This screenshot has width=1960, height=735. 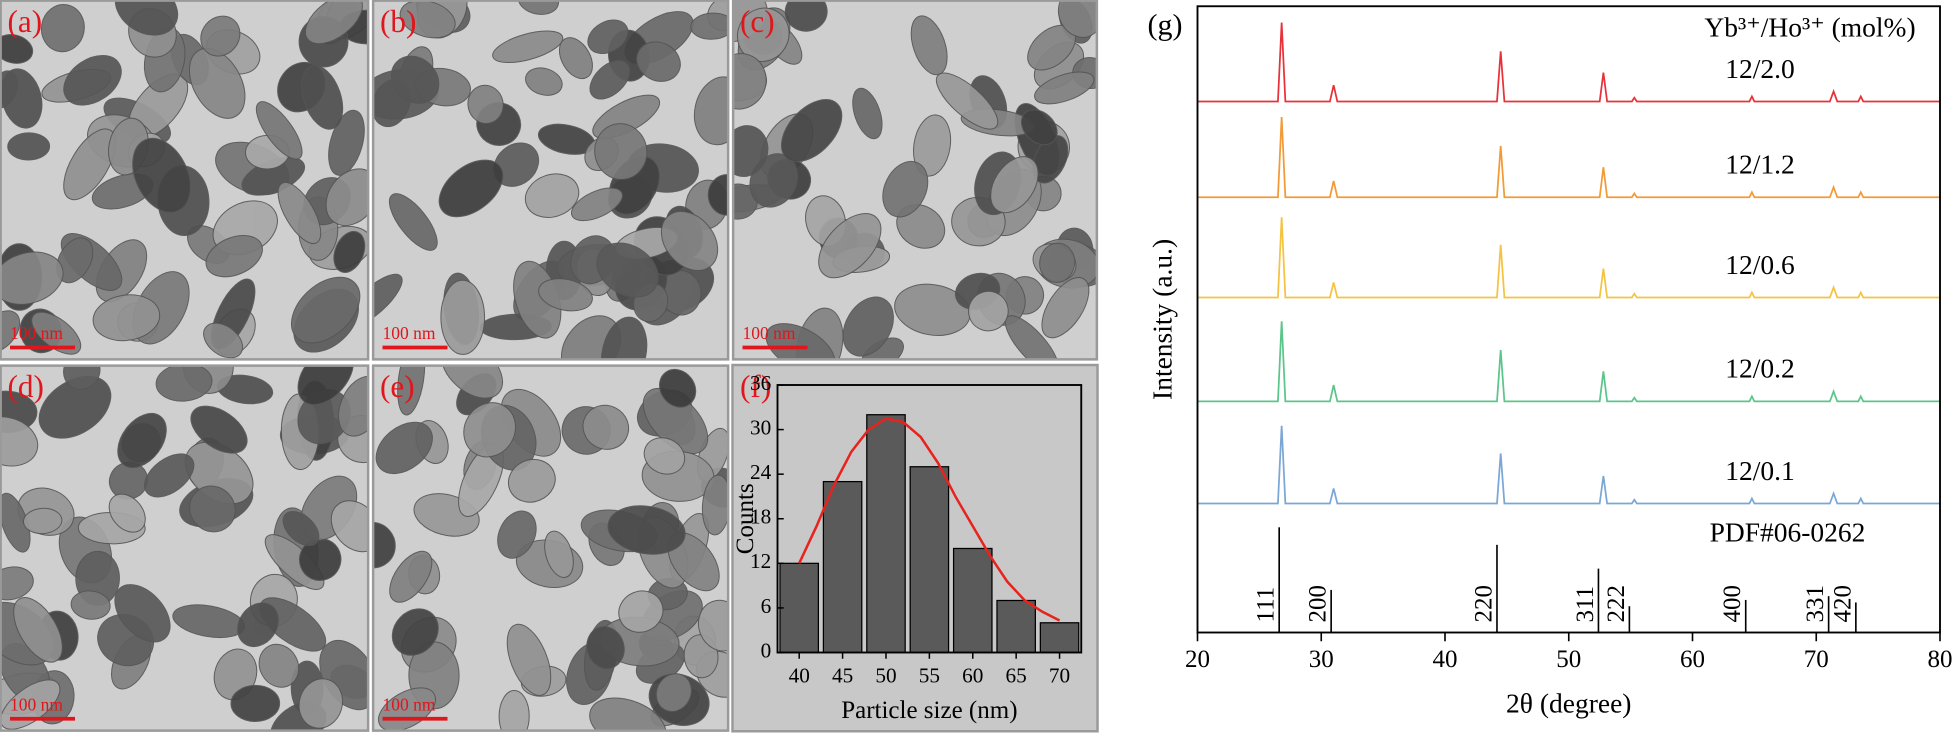 I want to click on x-tick-label: 40, so click(x=799, y=675).